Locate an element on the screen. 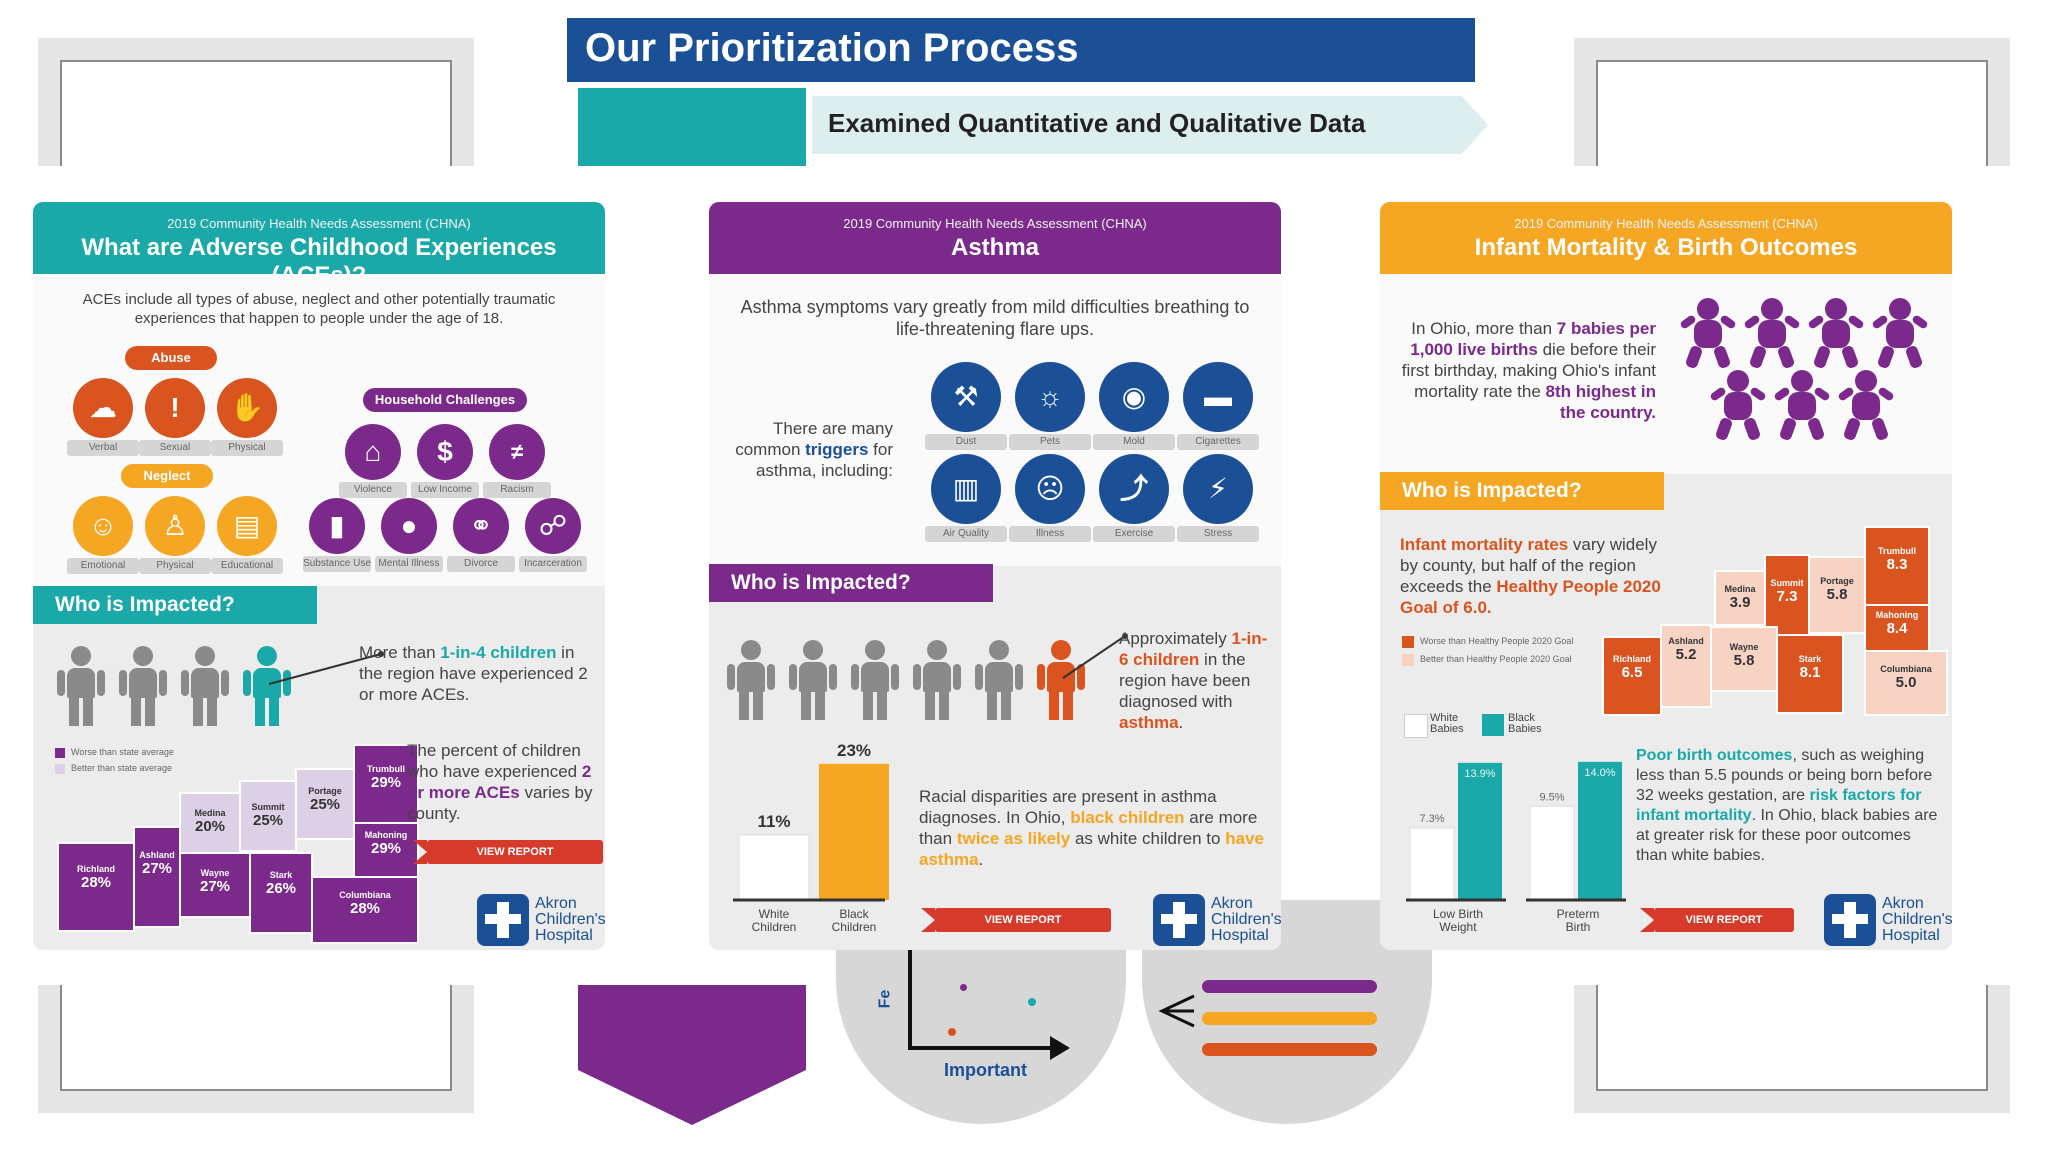  low-income-icon: $ Low Income is located at coordinates (445, 461).